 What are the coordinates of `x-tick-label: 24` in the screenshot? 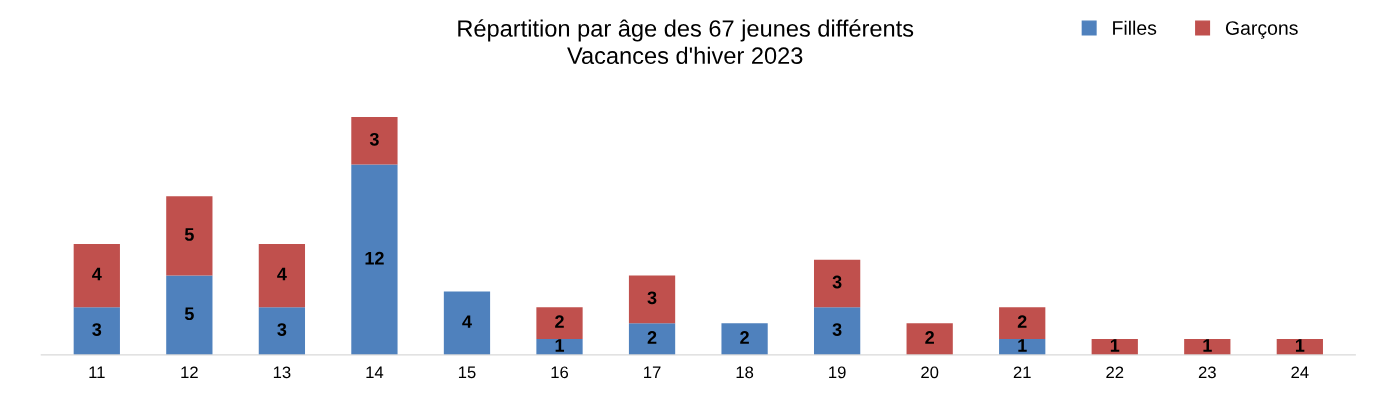 It's located at (1300, 372).